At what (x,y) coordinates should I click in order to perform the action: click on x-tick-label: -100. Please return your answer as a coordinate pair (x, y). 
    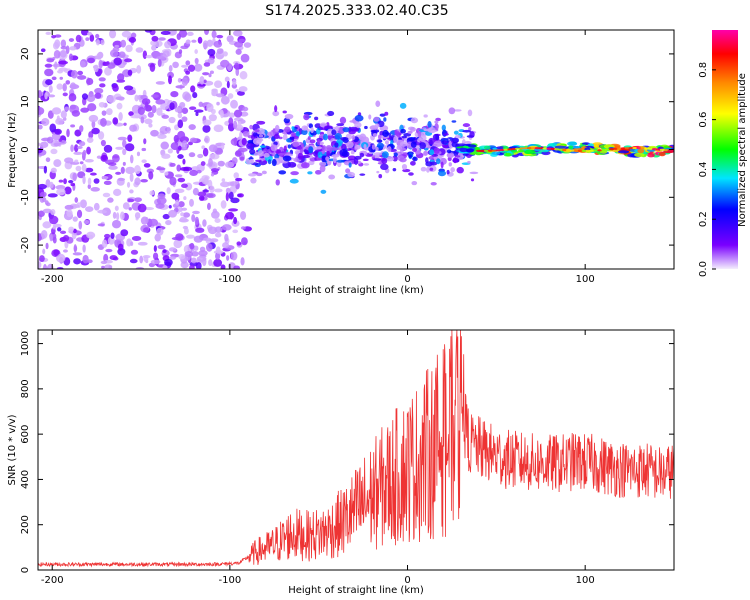
    Looking at the image, I should click on (230, 279).